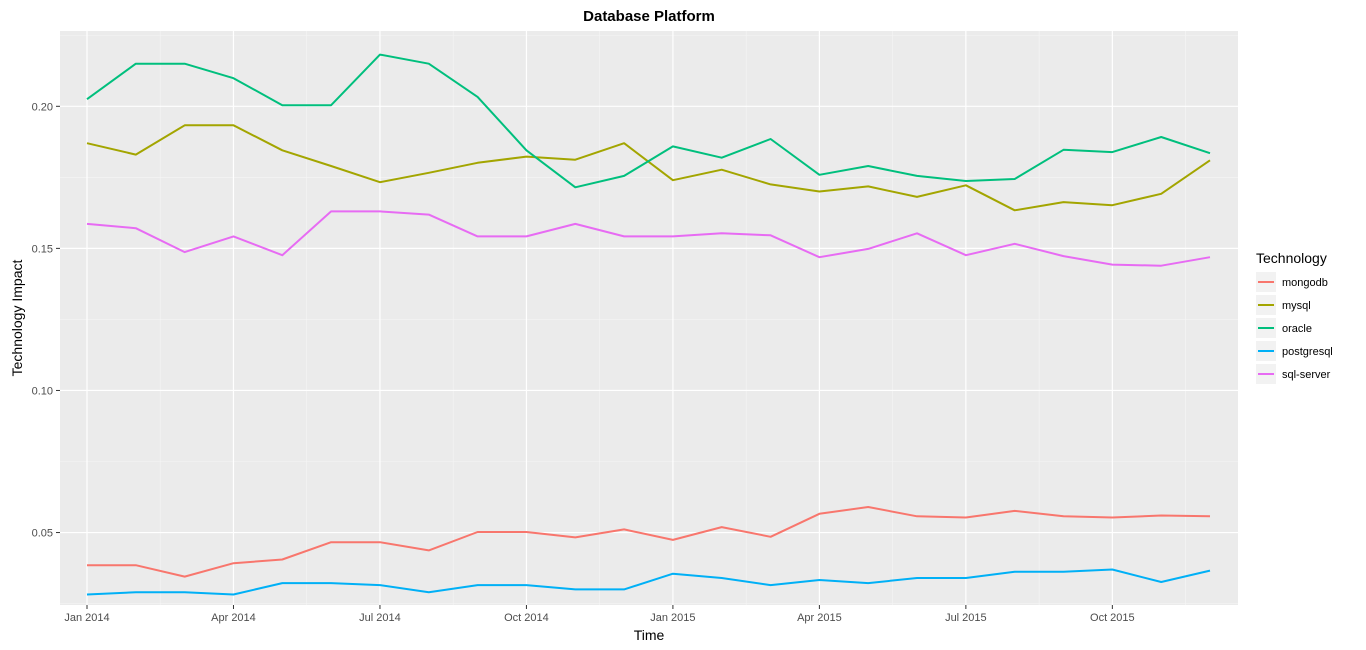 The width and height of the screenshot is (1366, 650). I want to click on y-tick-label: 0.10, so click(42, 391).